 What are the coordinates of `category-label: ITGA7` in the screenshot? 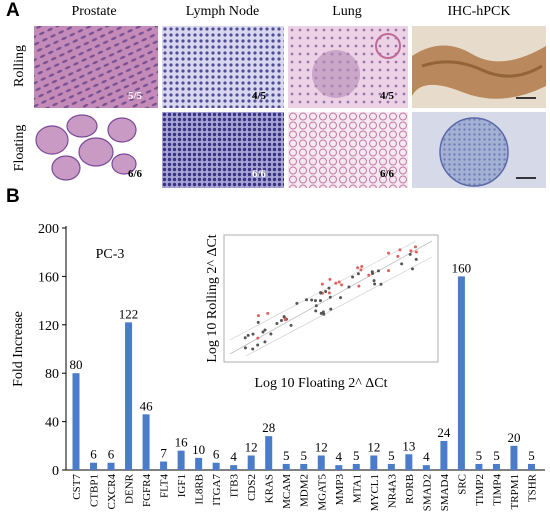 It's located at (217, 490).